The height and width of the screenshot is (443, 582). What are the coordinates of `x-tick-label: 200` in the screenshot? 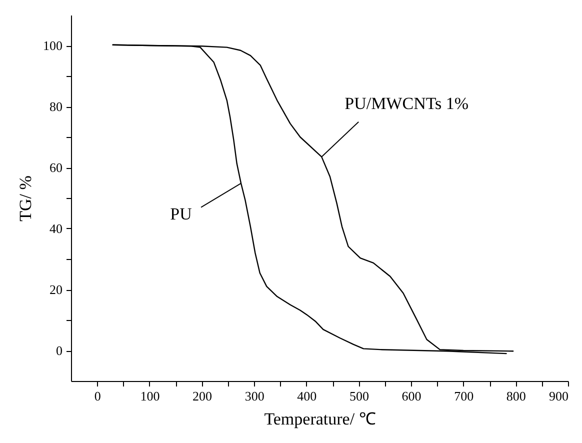 It's located at (202, 396).